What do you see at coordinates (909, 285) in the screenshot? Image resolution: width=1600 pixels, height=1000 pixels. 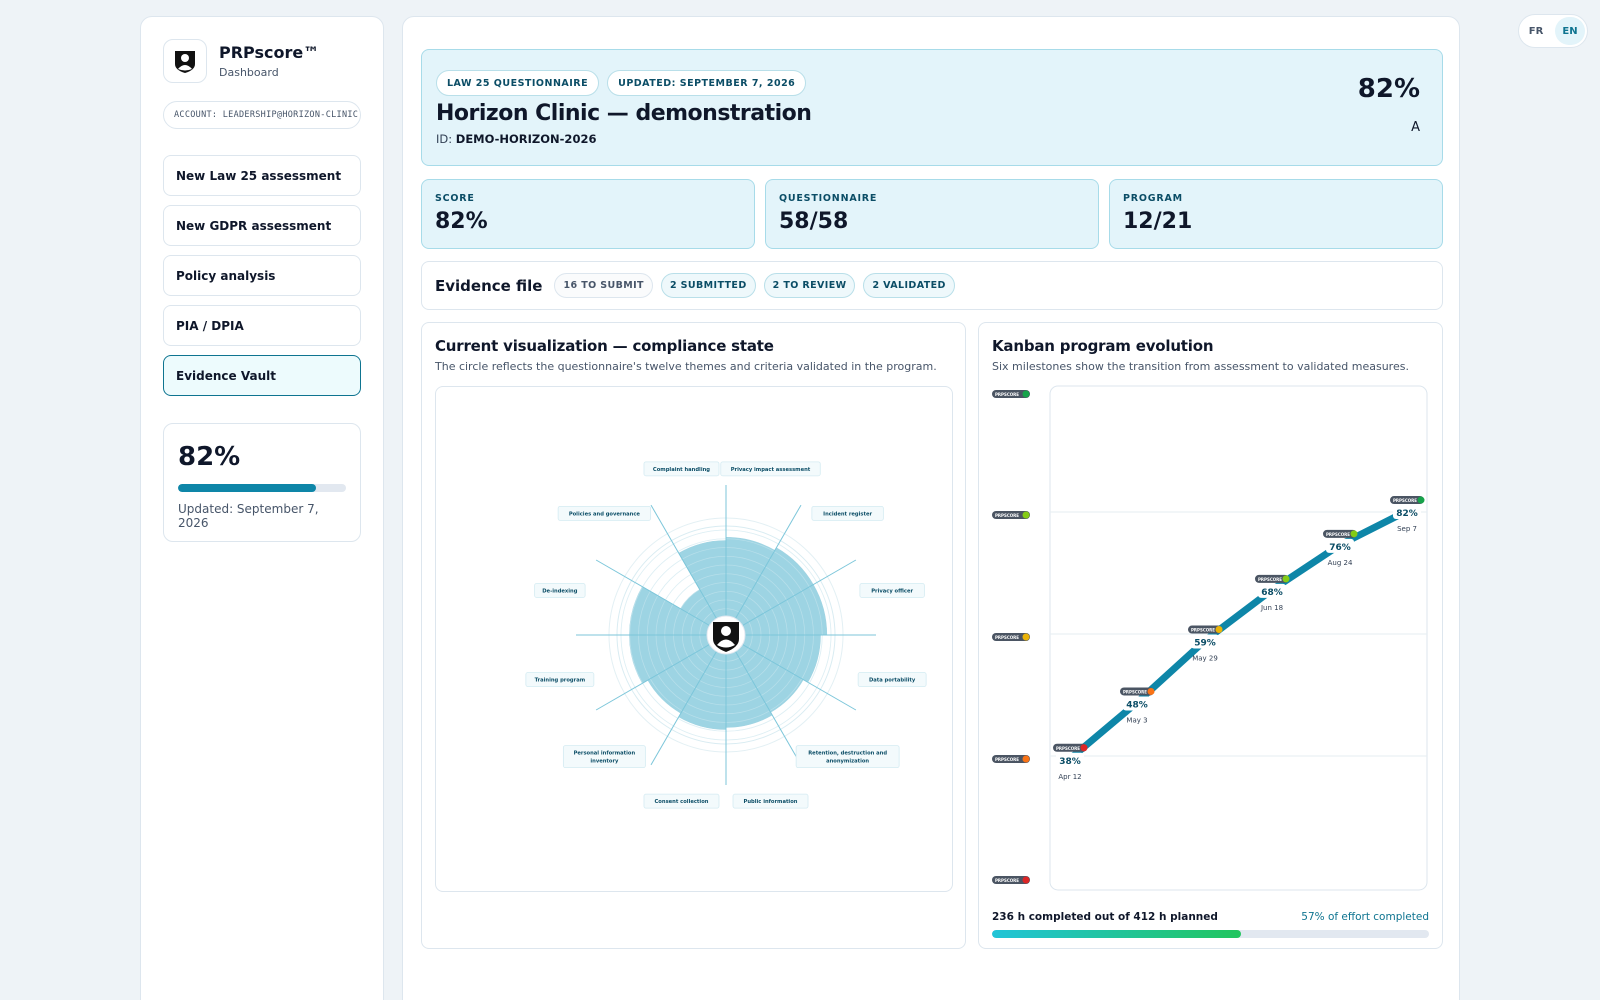 I see `tag-validated: 2 VALIDATED` at bounding box center [909, 285].